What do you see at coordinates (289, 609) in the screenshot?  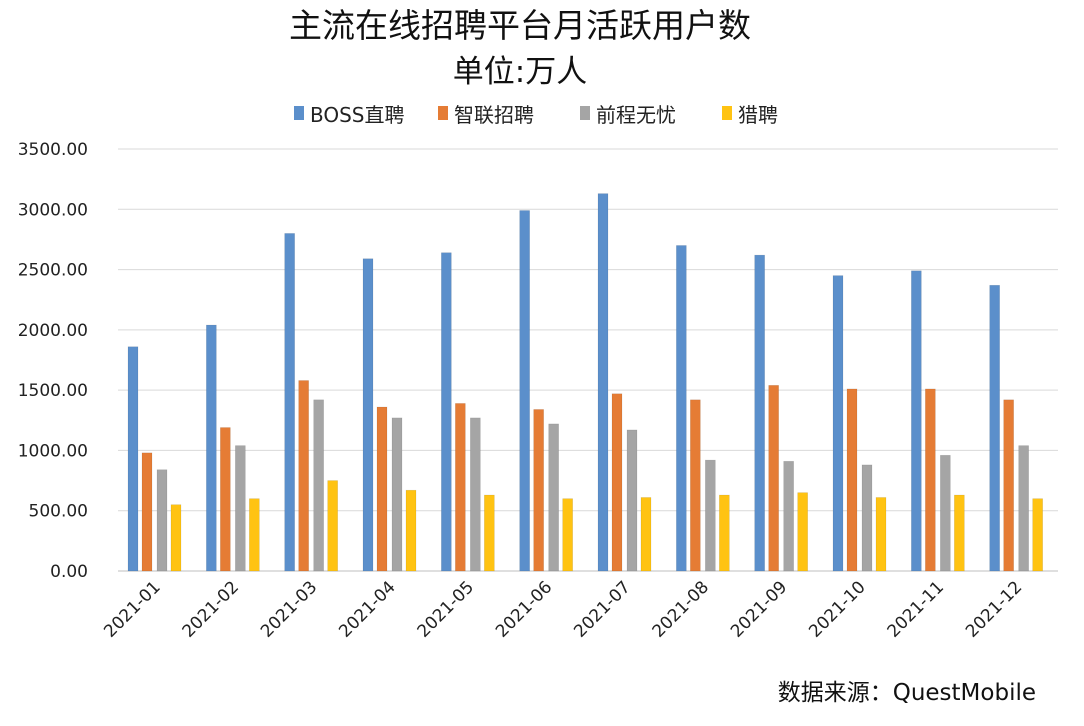 I see `x-tick-label: 2021-03` at bounding box center [289, 609].